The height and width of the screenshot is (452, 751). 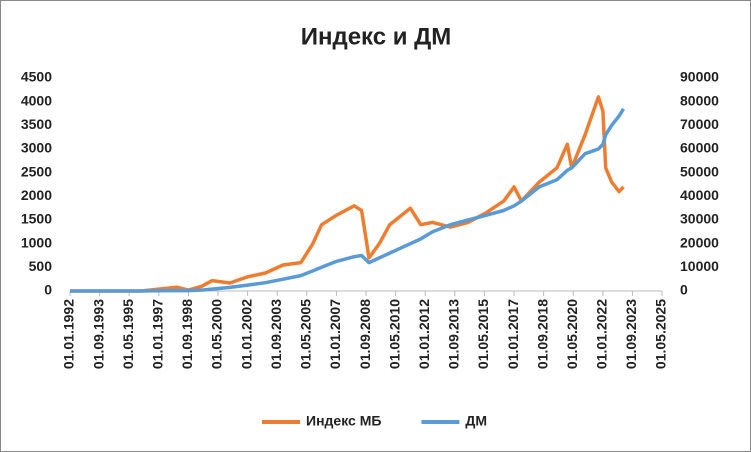 I want to click on y2-tick-label: 30000, so click(x=699, y=219).